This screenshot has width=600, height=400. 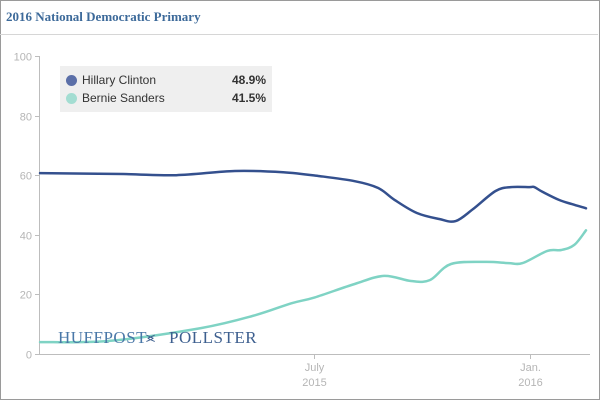 What do you see at coordinates (248, 98) in the screenshot?
I see `legend-value-sanders: 41.5%` at bounding box center [248, 98].